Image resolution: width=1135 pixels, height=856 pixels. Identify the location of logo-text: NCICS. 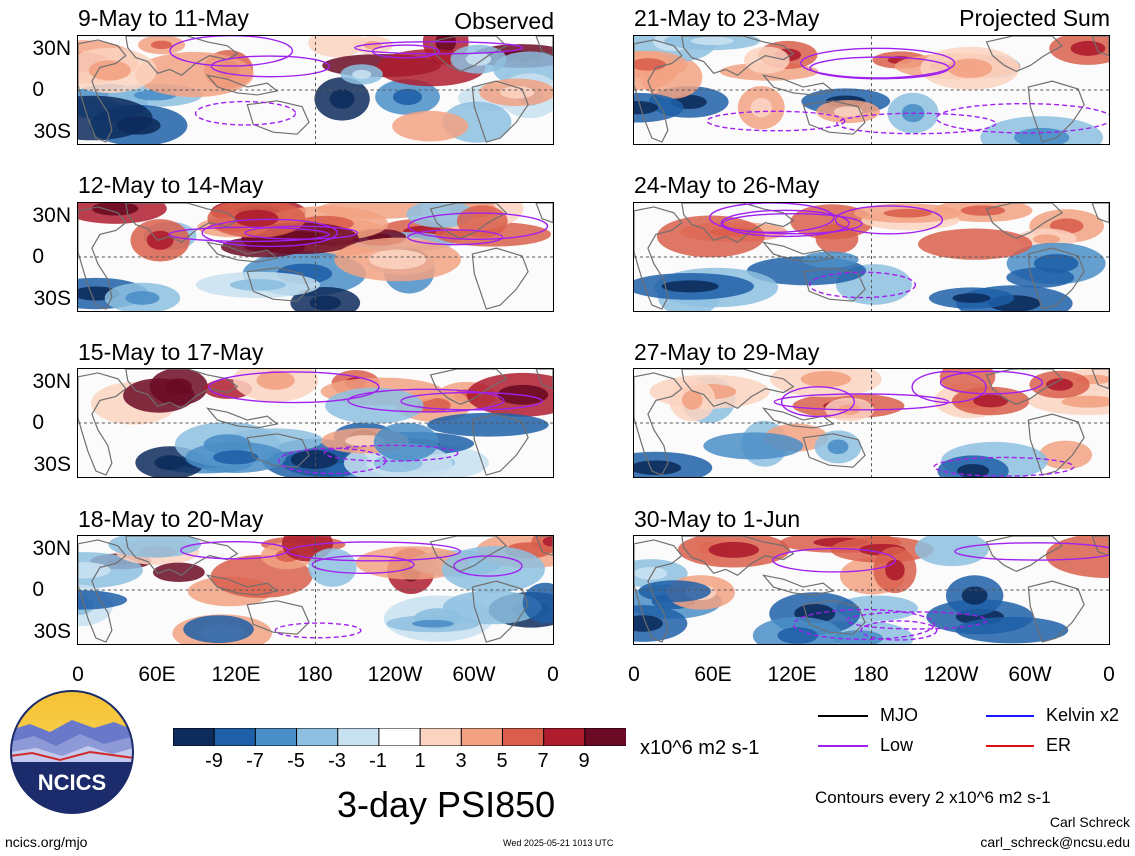
(72, 782).